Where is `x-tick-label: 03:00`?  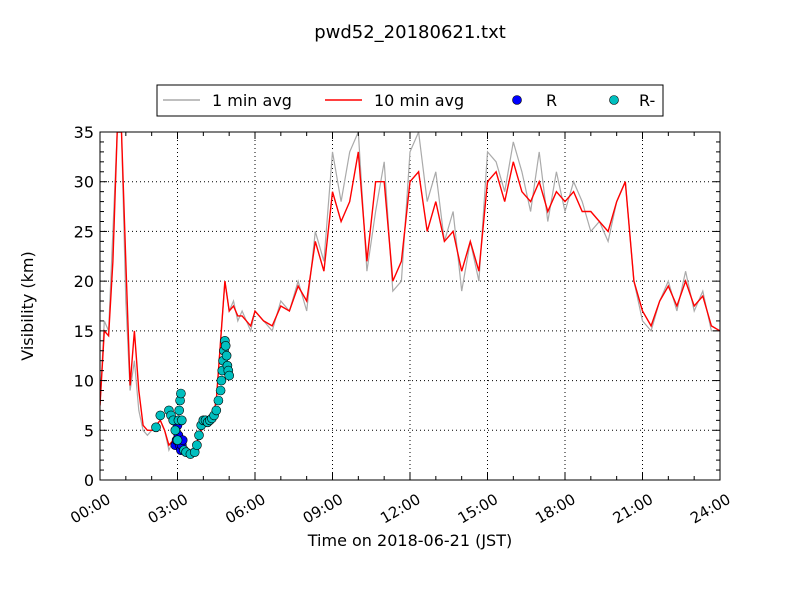
x-tick-label: 03:00 is located at coordinates (168, 508).